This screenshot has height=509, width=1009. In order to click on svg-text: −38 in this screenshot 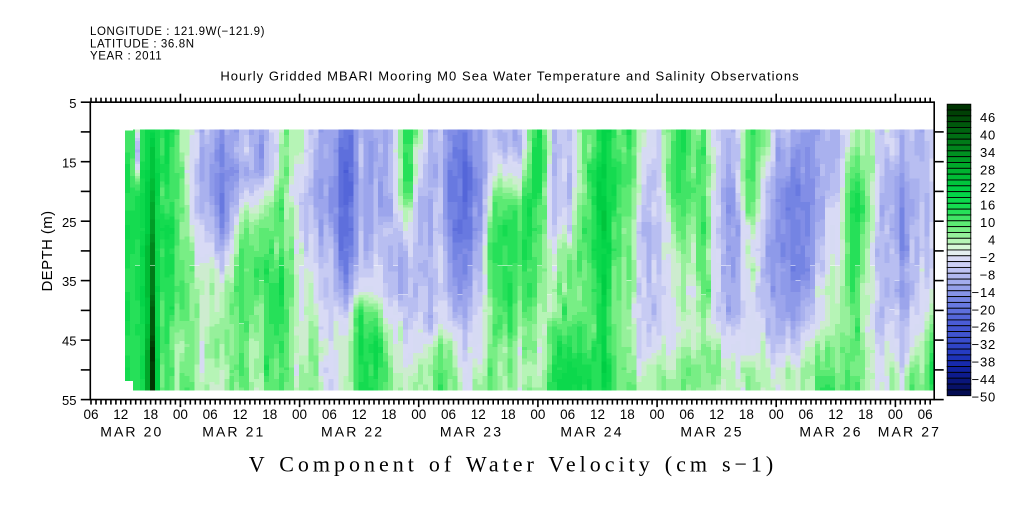, I will do `click(984, 362)`.